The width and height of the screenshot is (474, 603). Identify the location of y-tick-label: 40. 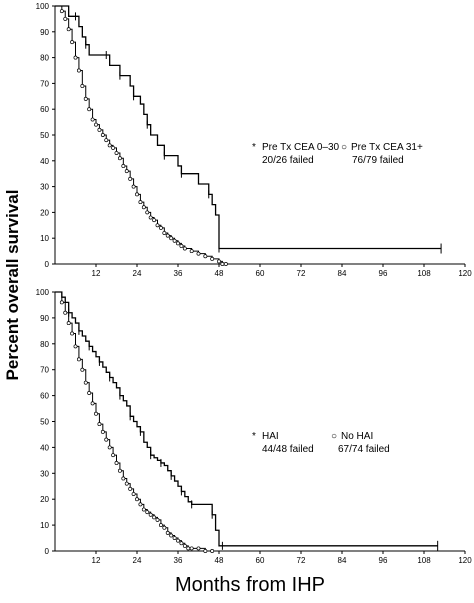
(44, 161).